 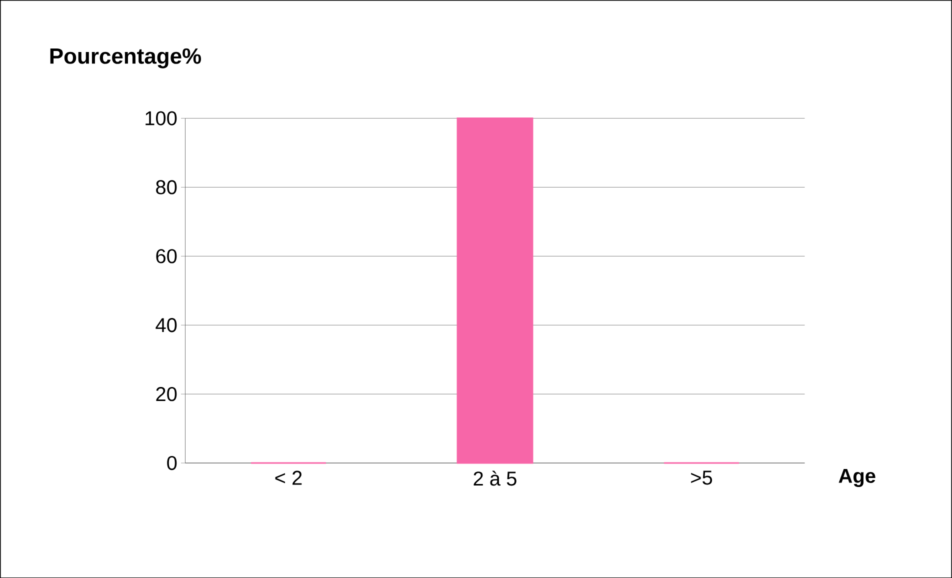 I want to click on y-axis-title: Pourcentage%, so click(x=125, y=58).